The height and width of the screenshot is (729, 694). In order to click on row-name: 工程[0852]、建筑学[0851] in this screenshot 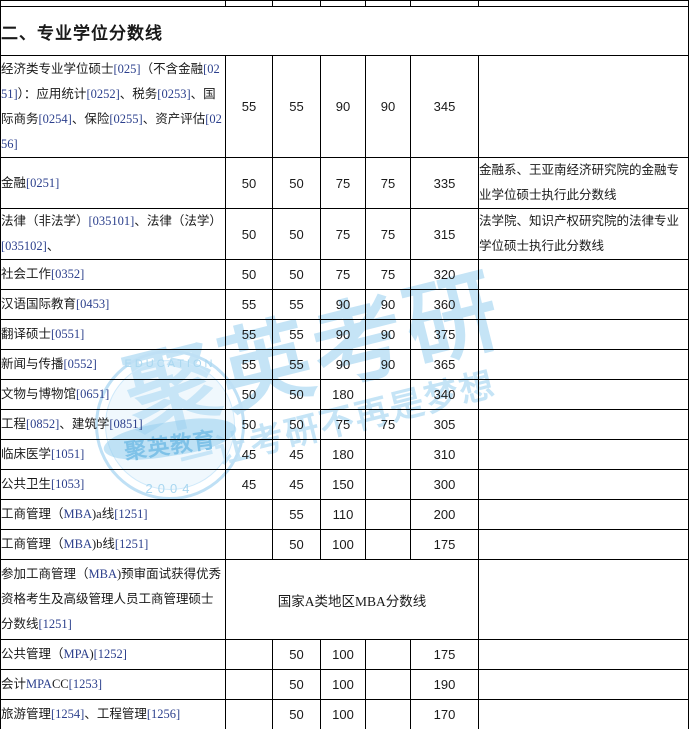, I will do `click(113, 424)`.